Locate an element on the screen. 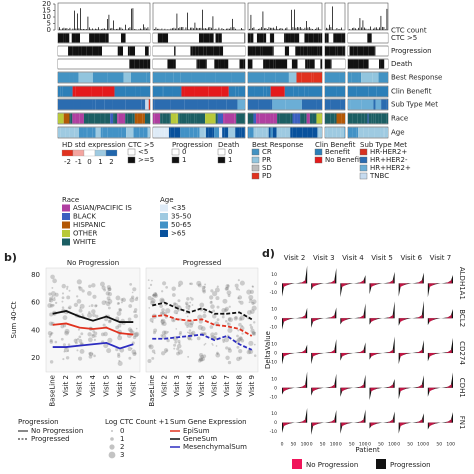  legend-label: 2 is located at coordinates (122, 447).